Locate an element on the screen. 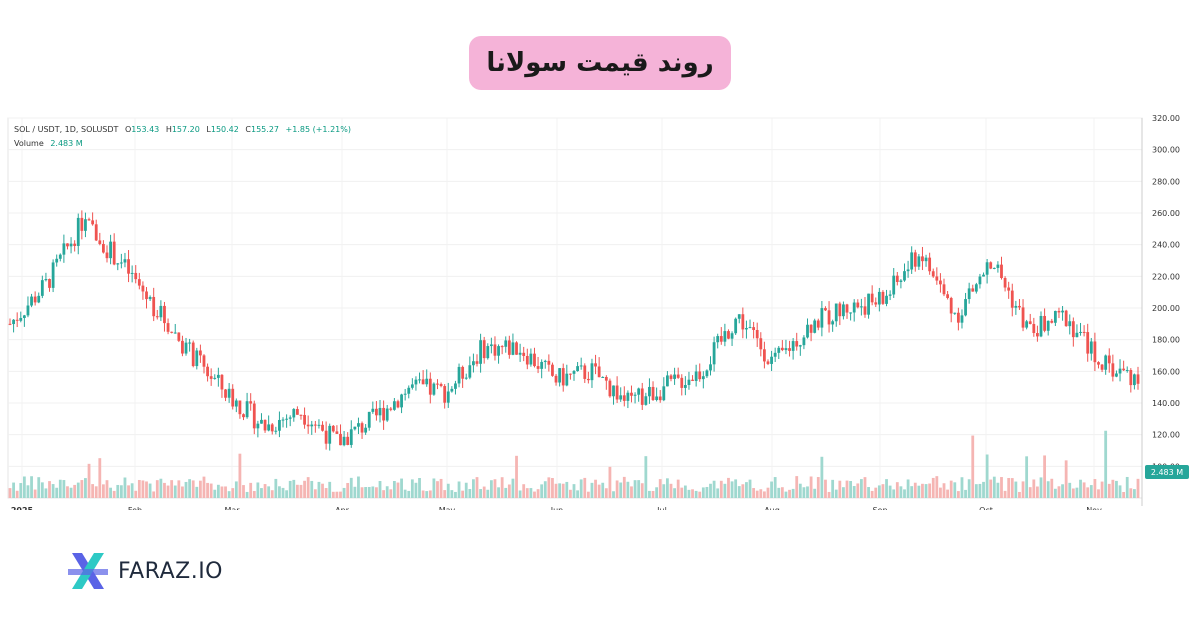 The width and height of the screenshot is (1200, 630). legend-close-label: C is located at coordinates (248, 129).